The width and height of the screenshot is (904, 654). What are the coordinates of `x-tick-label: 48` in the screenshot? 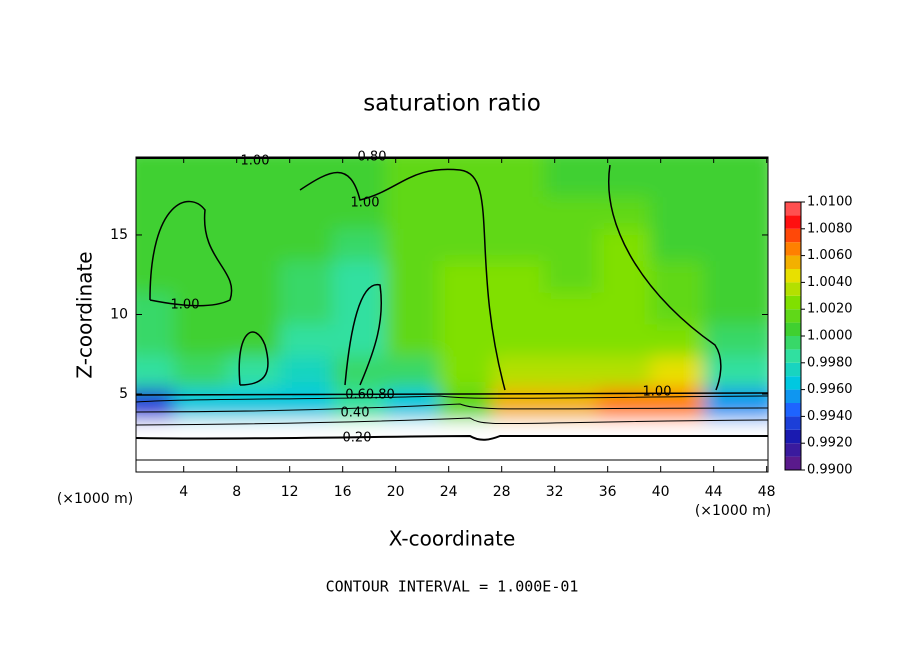 It's located at (767, 492).